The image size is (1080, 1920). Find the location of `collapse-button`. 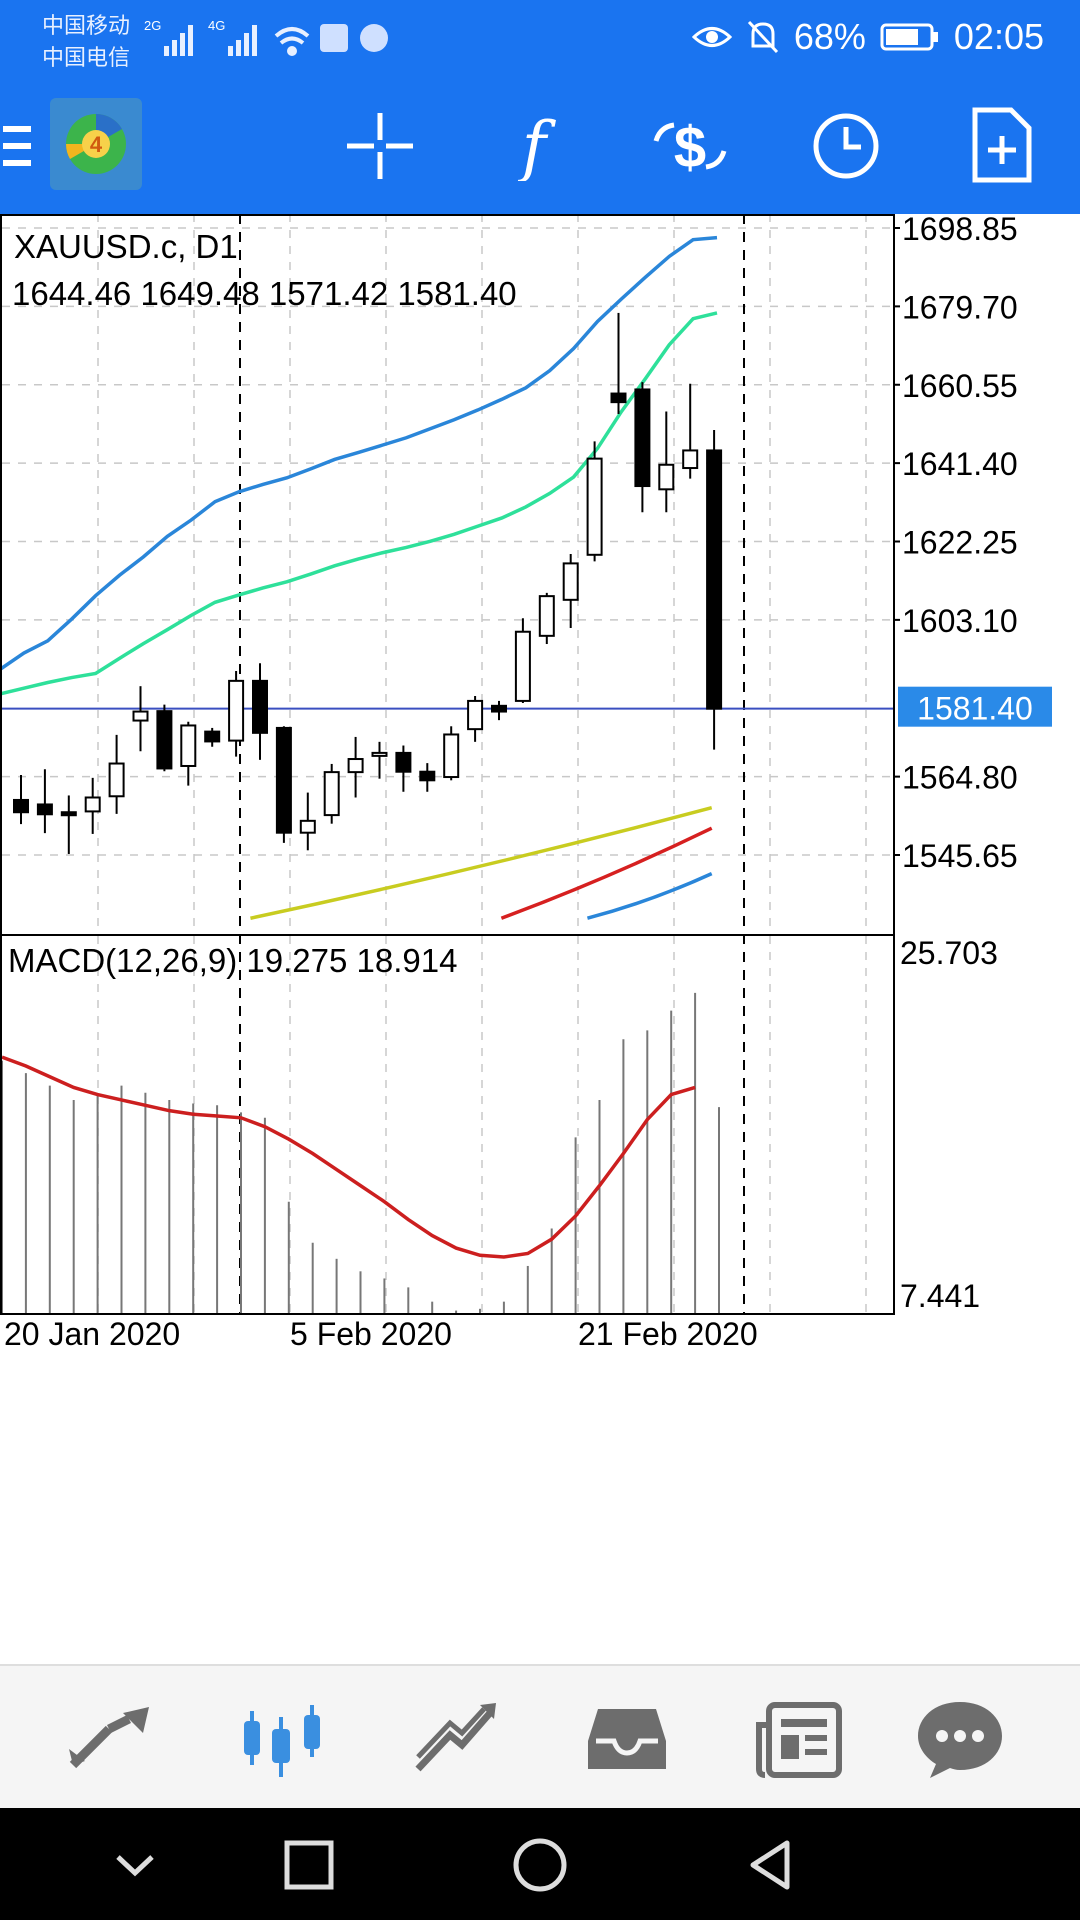

collapse-button is located at coordinates (135, 1865).